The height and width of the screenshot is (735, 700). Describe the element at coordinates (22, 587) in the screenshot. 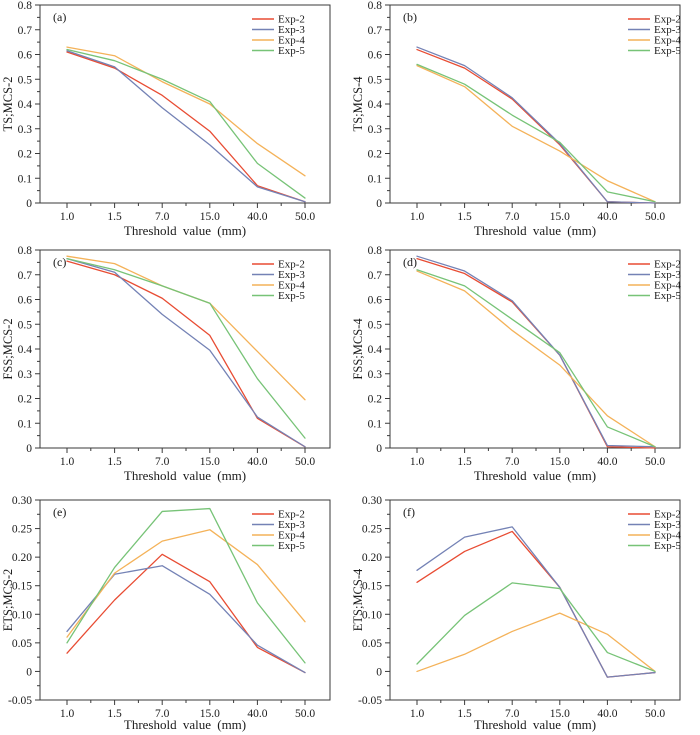

I see `y-tick-label: 0.15` at that location.